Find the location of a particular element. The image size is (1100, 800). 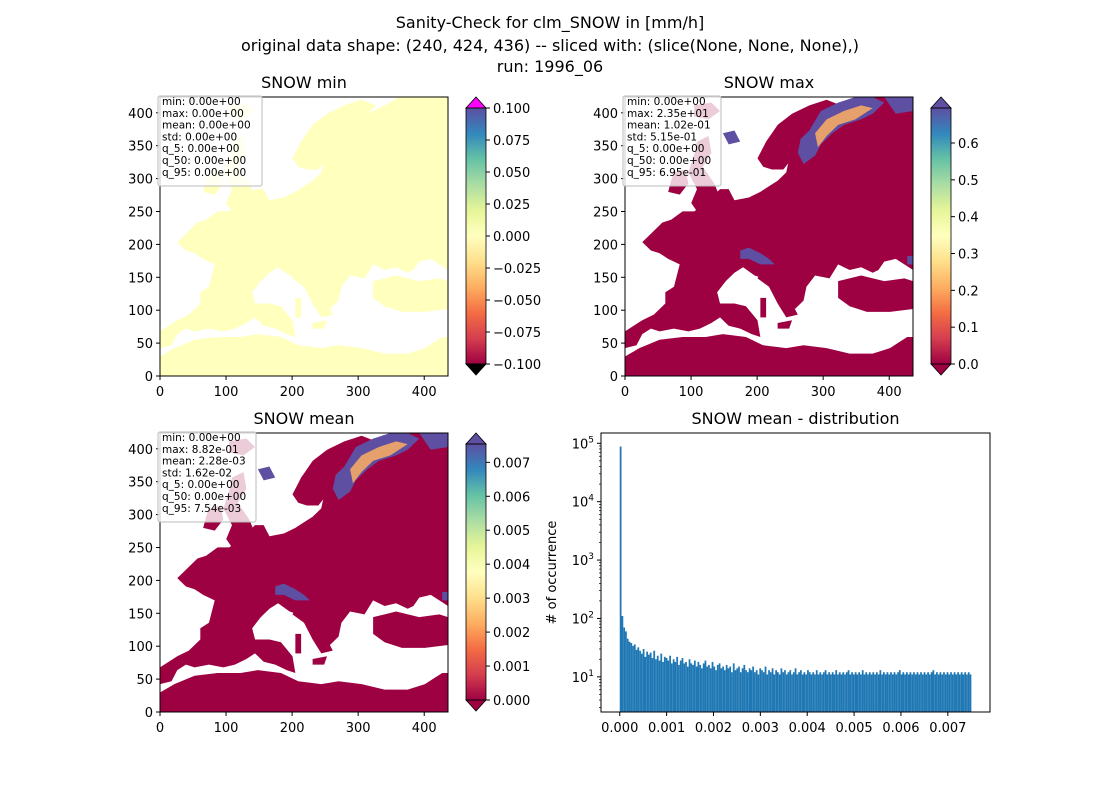

map-ytick-label: 150 is located at coordinates (605, 278).